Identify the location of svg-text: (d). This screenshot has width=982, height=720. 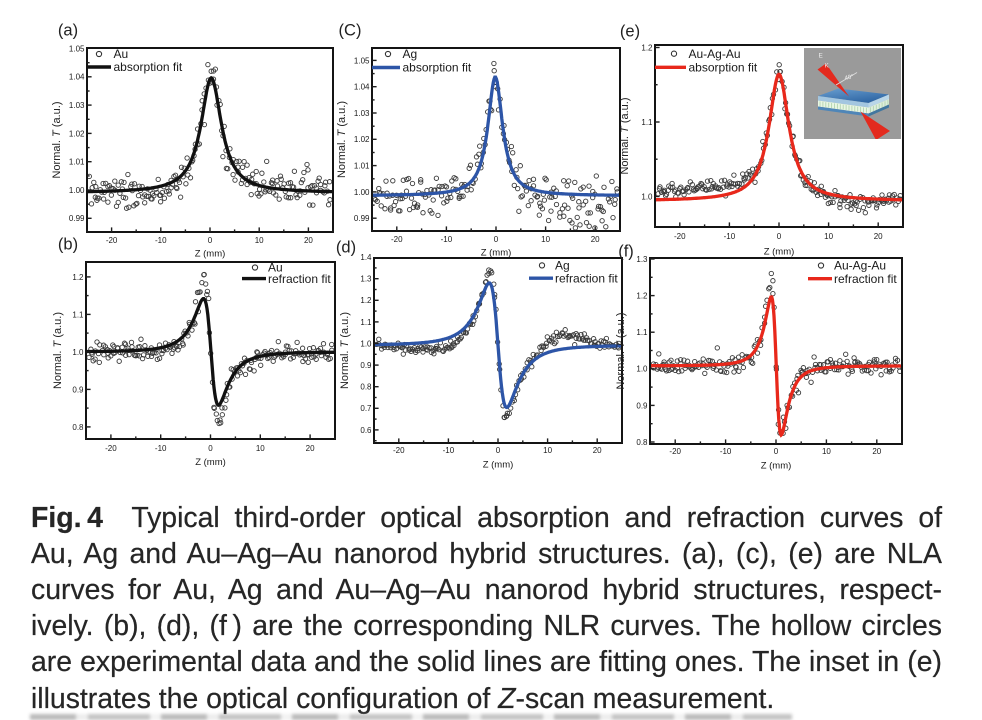
(346, 248).